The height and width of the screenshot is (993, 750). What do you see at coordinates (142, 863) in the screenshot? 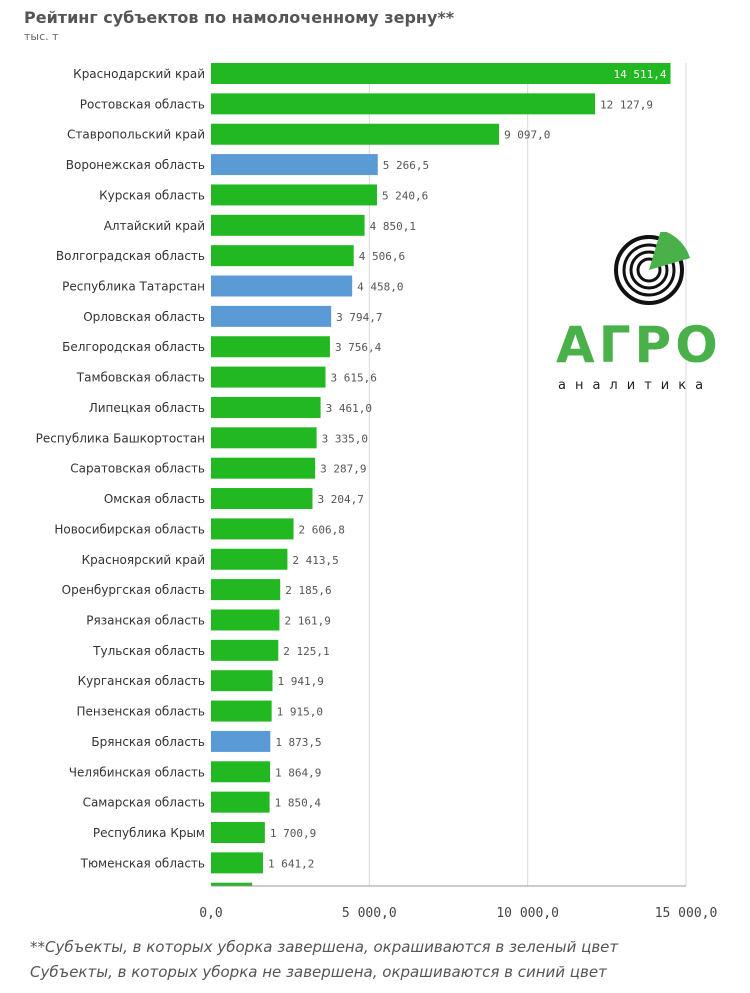
I see `category-label: Тюменская область` at bounding box center [142, 863].